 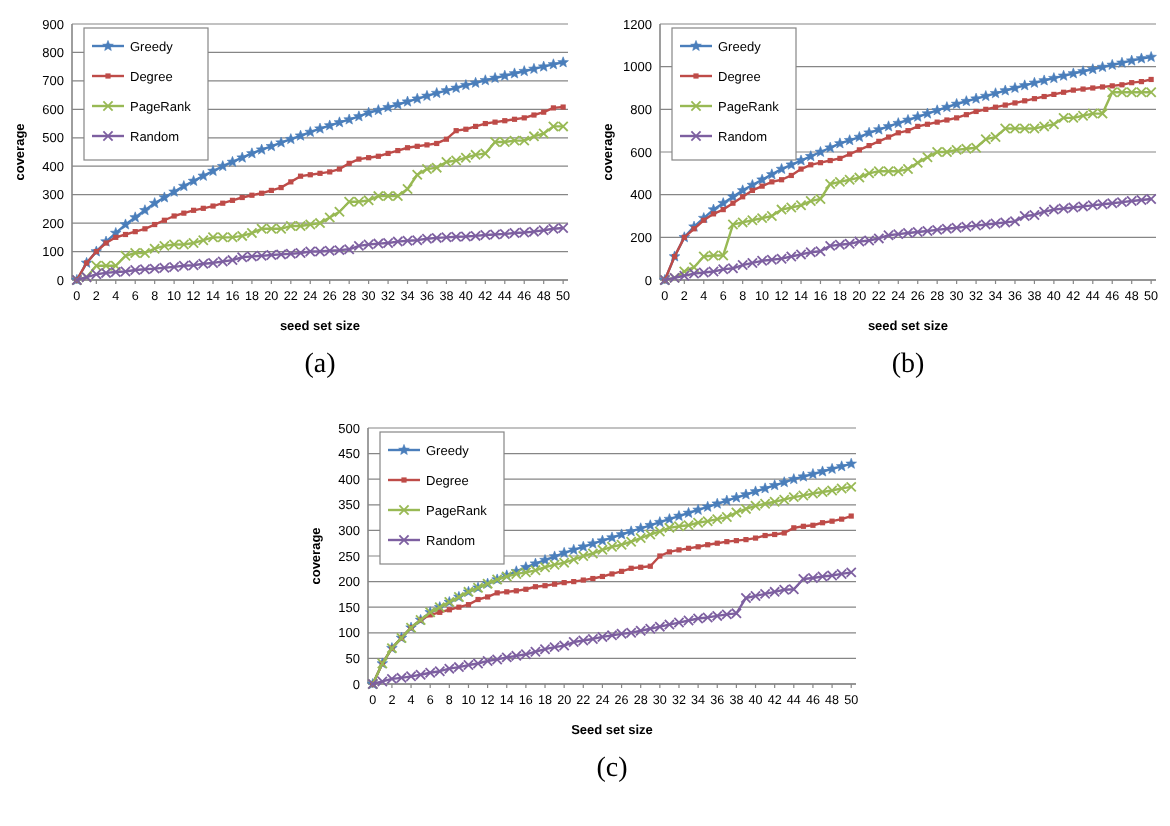 What do you see at coordinates (612, 769) in the screenshot?
I see `text: (c)` at bounding box center [612, 769].